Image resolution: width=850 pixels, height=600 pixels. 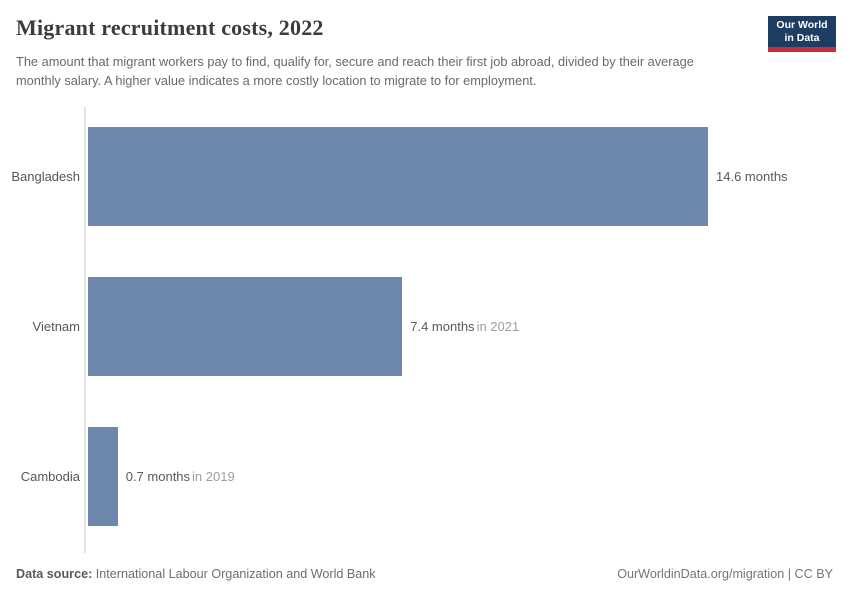 I want to click on owid-logo-text: Our World in Data, so click(x=802, y=32).